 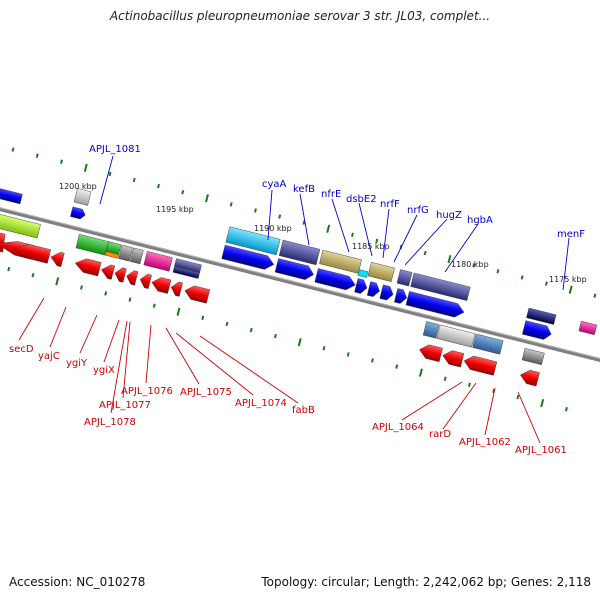 I want to click on gene-nrfF-arrow, so click(x=373, y=289).